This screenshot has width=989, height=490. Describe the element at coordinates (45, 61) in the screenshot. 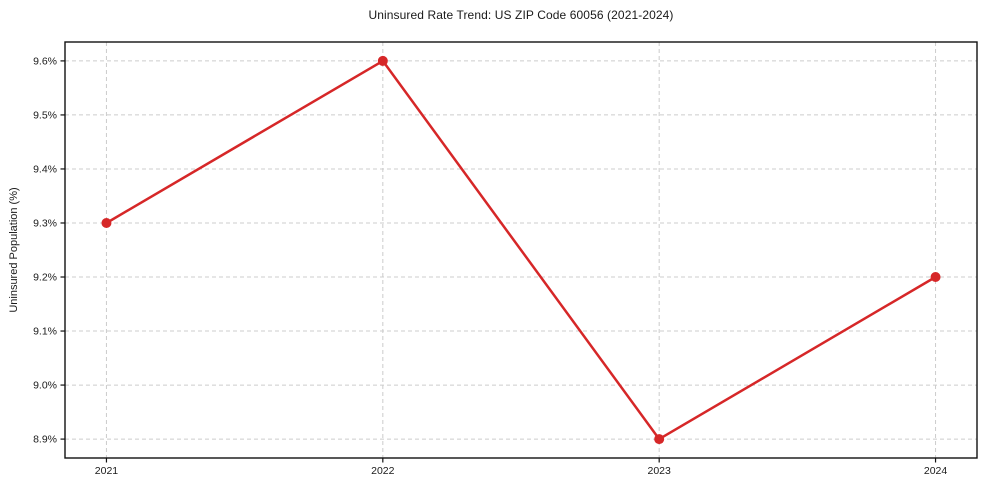

I see `y-tick-label: 9.6%` at that location.